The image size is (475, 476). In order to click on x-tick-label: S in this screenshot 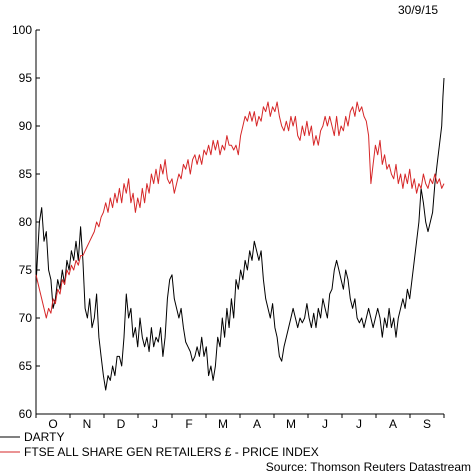, I will do `click(427, 424)`.